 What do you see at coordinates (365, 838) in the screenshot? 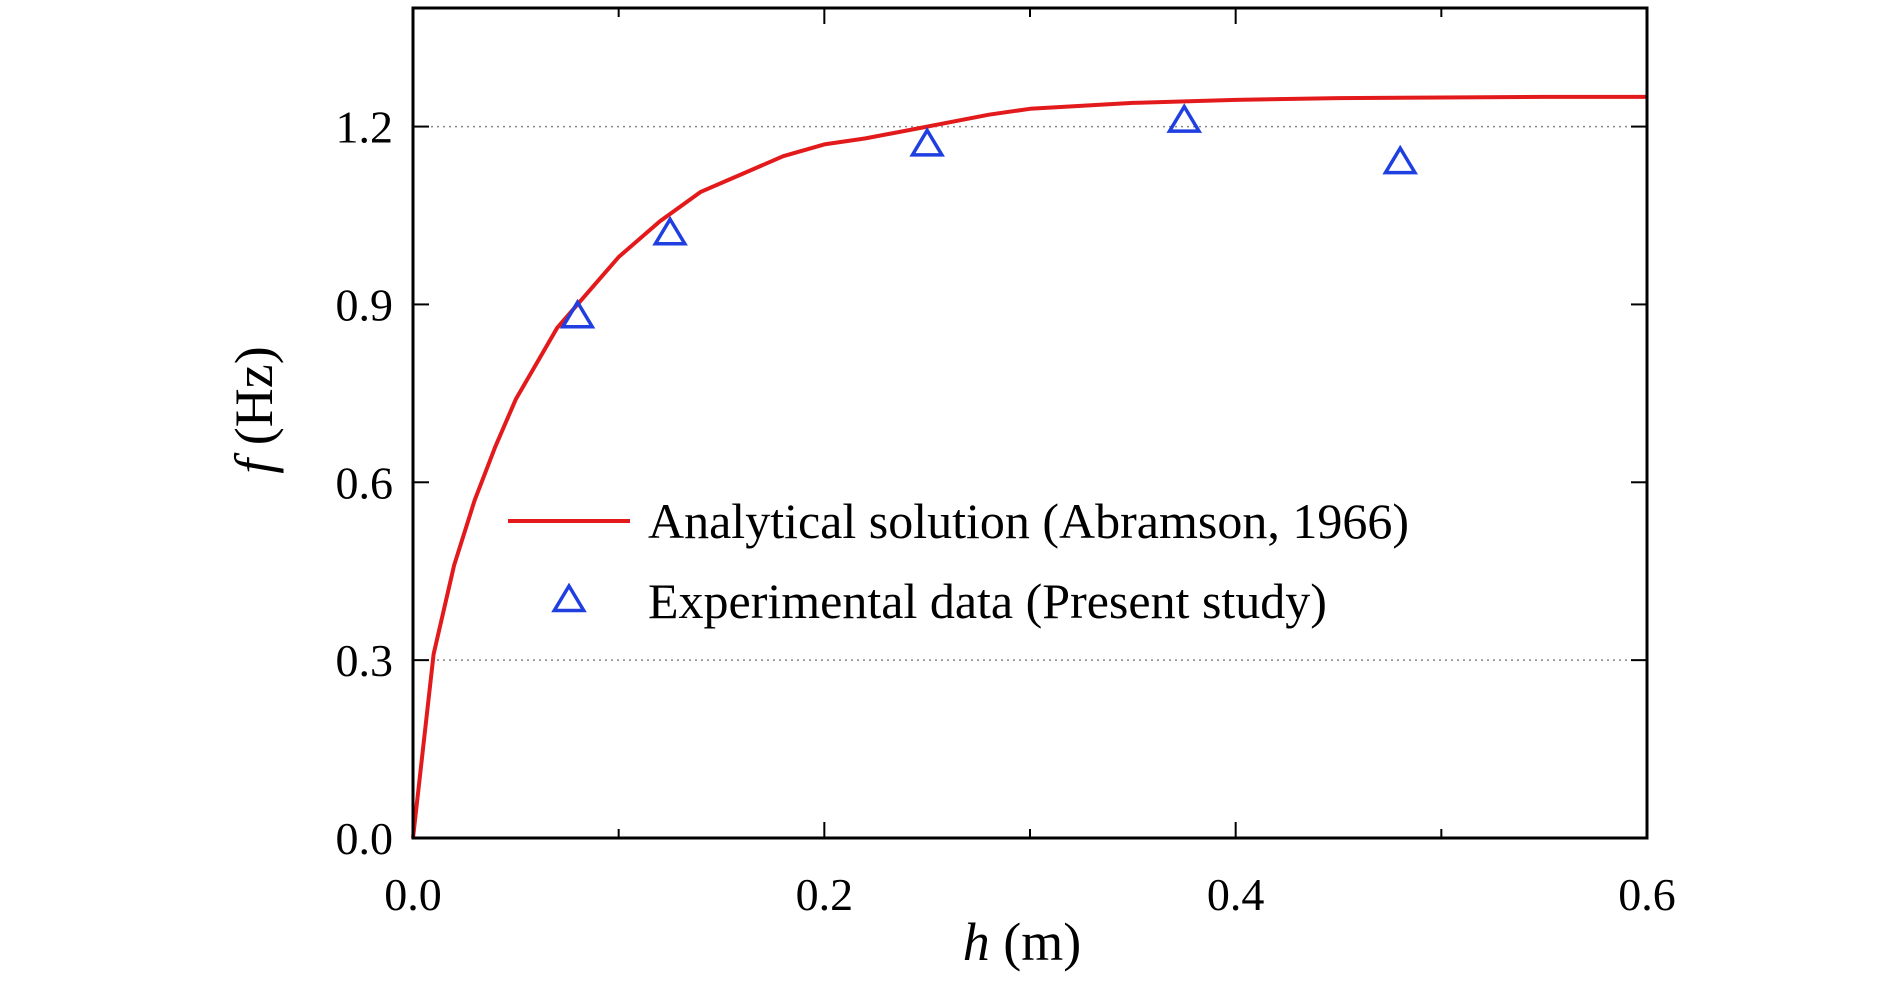
I see `y-tick-label: 0.0` at bounding box center [365, 838].